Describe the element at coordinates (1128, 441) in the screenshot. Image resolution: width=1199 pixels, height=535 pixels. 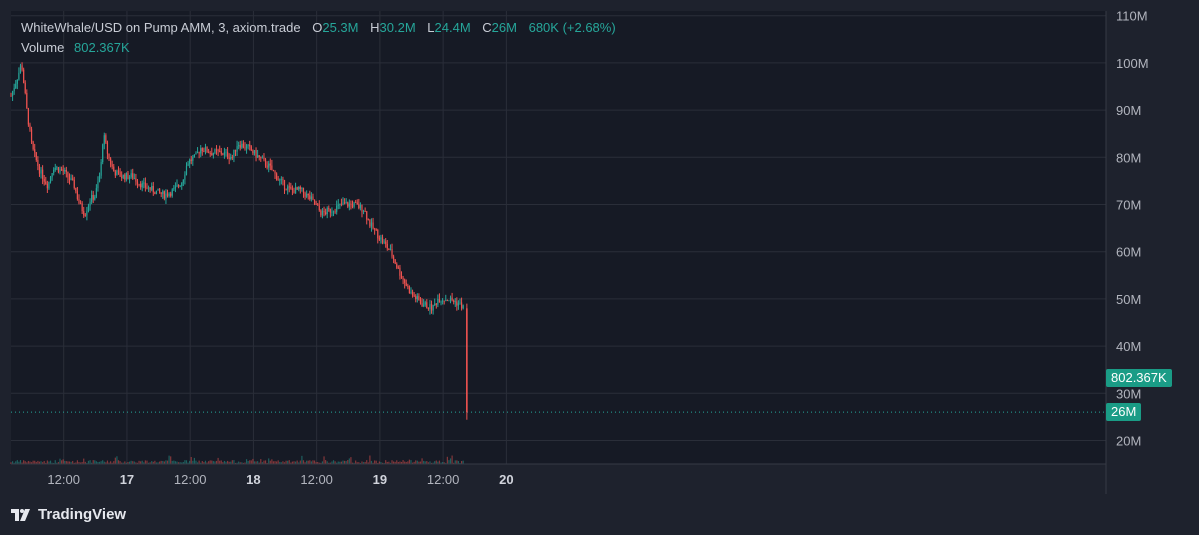
I see `price-tick-label: 20M` at that location.